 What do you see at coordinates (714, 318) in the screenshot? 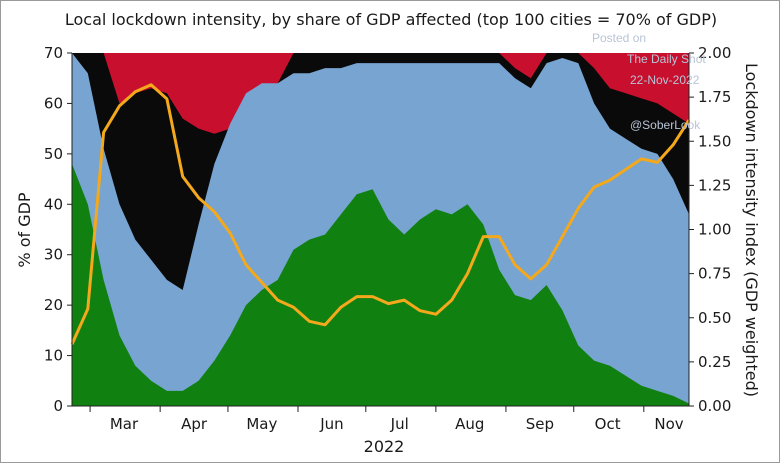
I see `y-right-tick-label: 0.50` at bounding box center [714, 318].